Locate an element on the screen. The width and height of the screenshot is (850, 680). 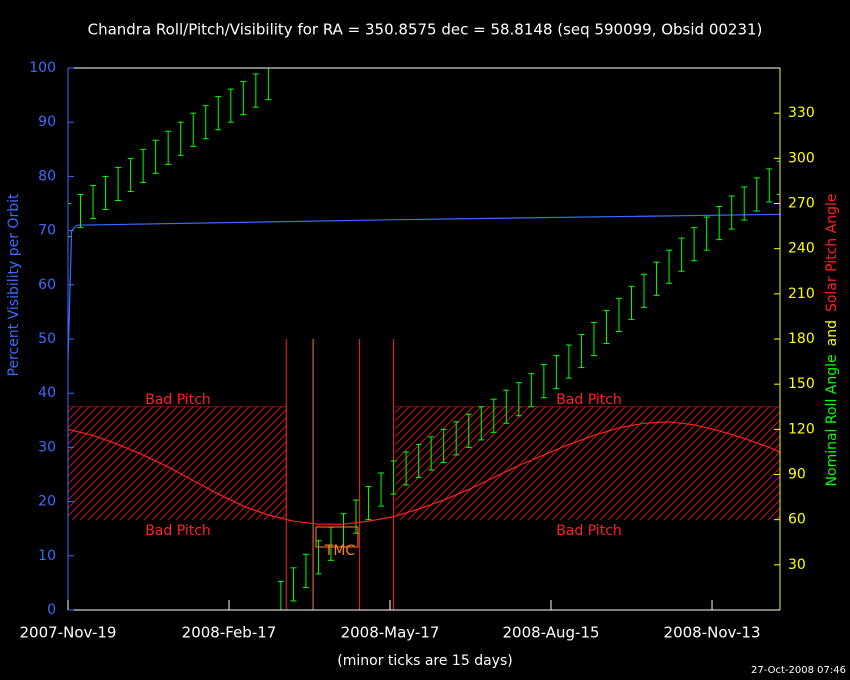
y2-tick-label: 60 is located at coordinates (797, 520).